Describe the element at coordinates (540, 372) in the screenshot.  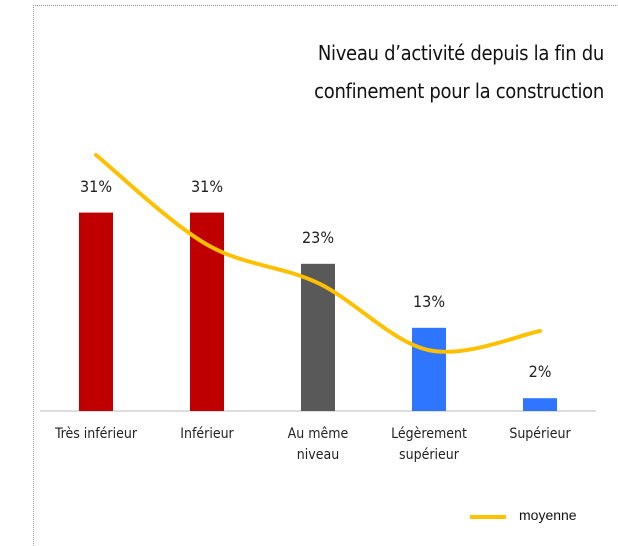
I see `data-label: 2%` at that location.